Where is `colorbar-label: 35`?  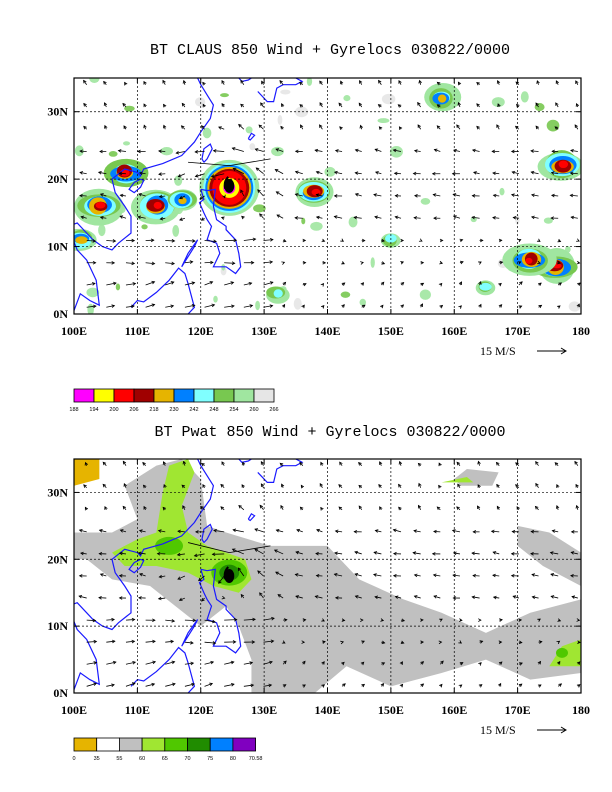 colorbar-label: 35 is located at coordinates (97, 759).